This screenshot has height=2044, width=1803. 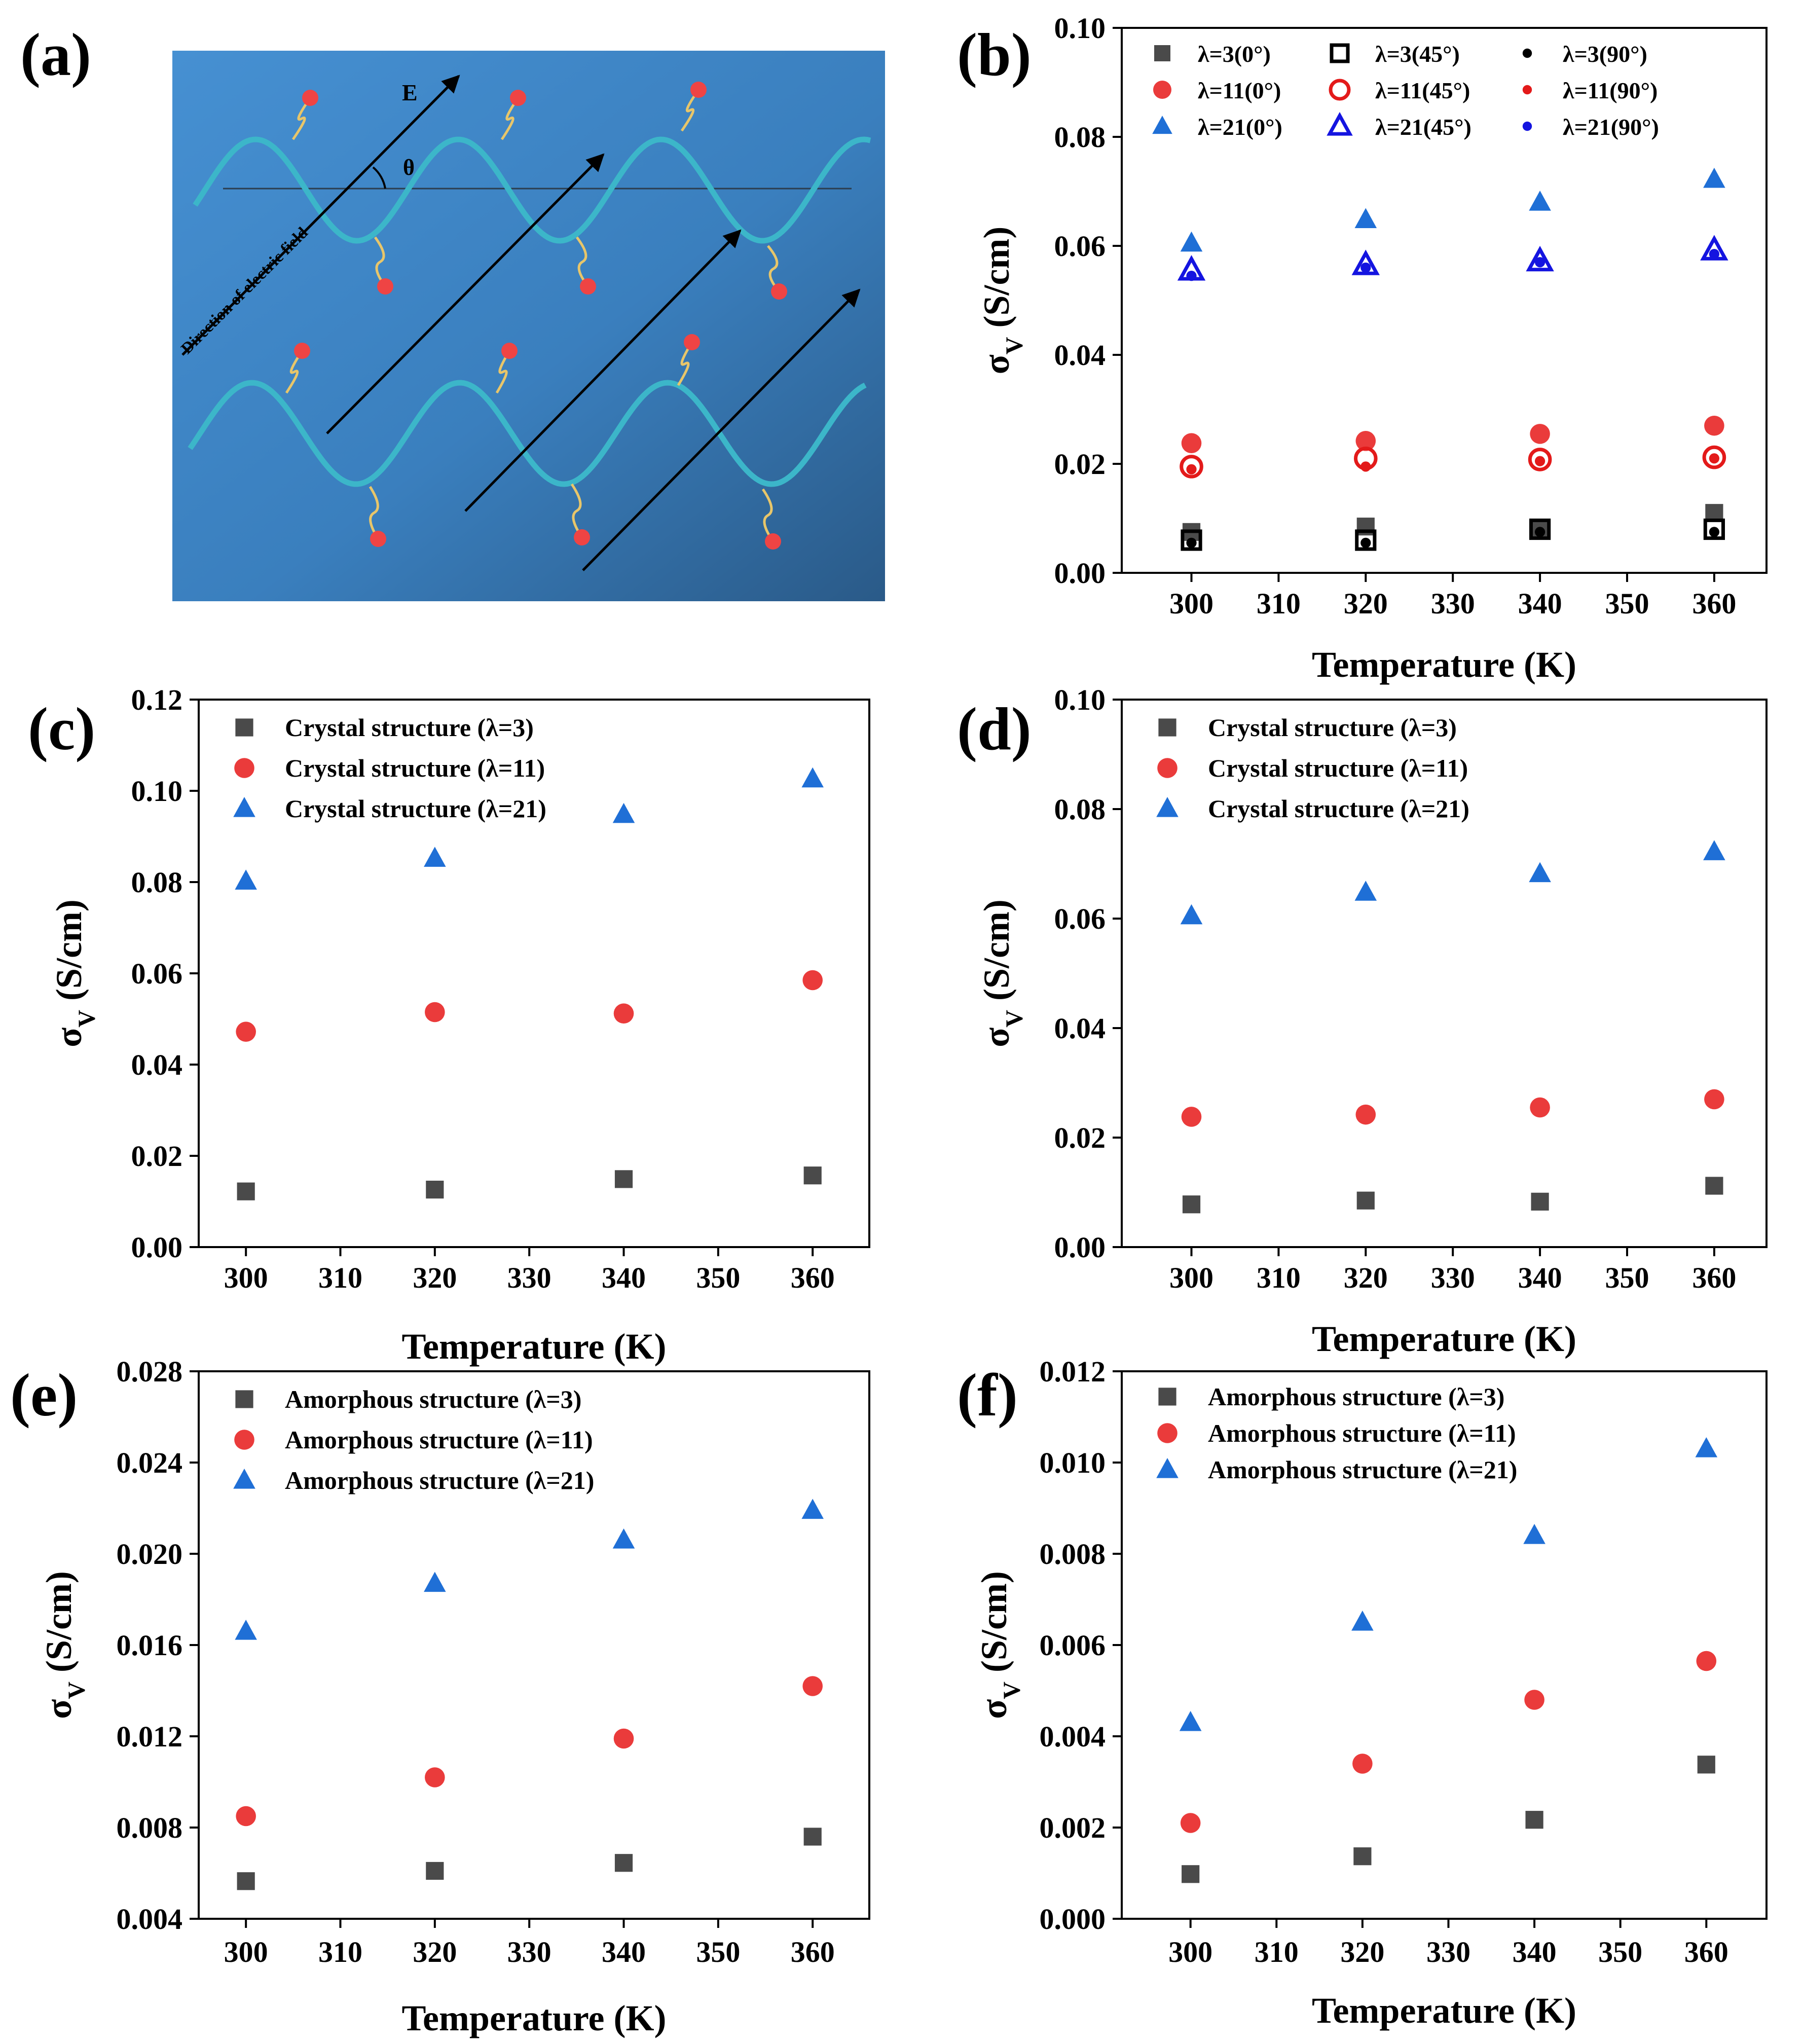 I want to click on panel-letter: (c), so click(x=62, y=728).